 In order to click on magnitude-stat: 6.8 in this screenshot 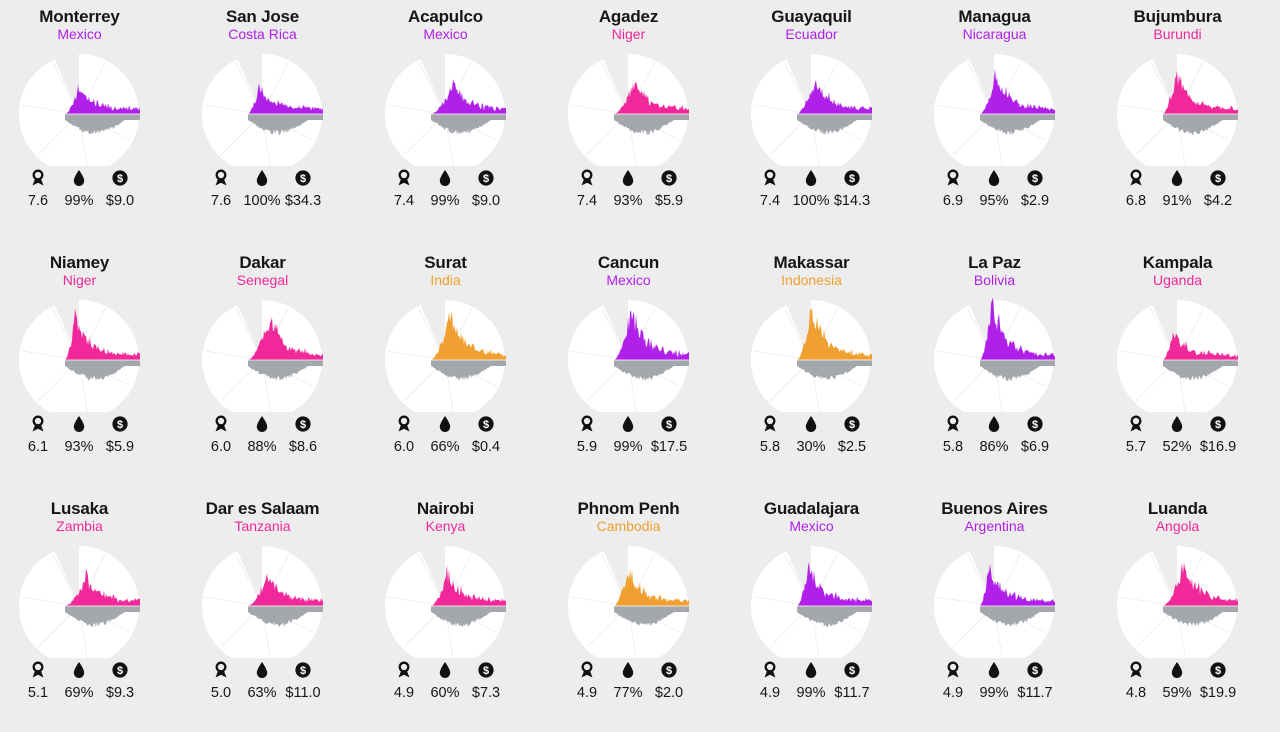, I will do `click(1136, 189)`.